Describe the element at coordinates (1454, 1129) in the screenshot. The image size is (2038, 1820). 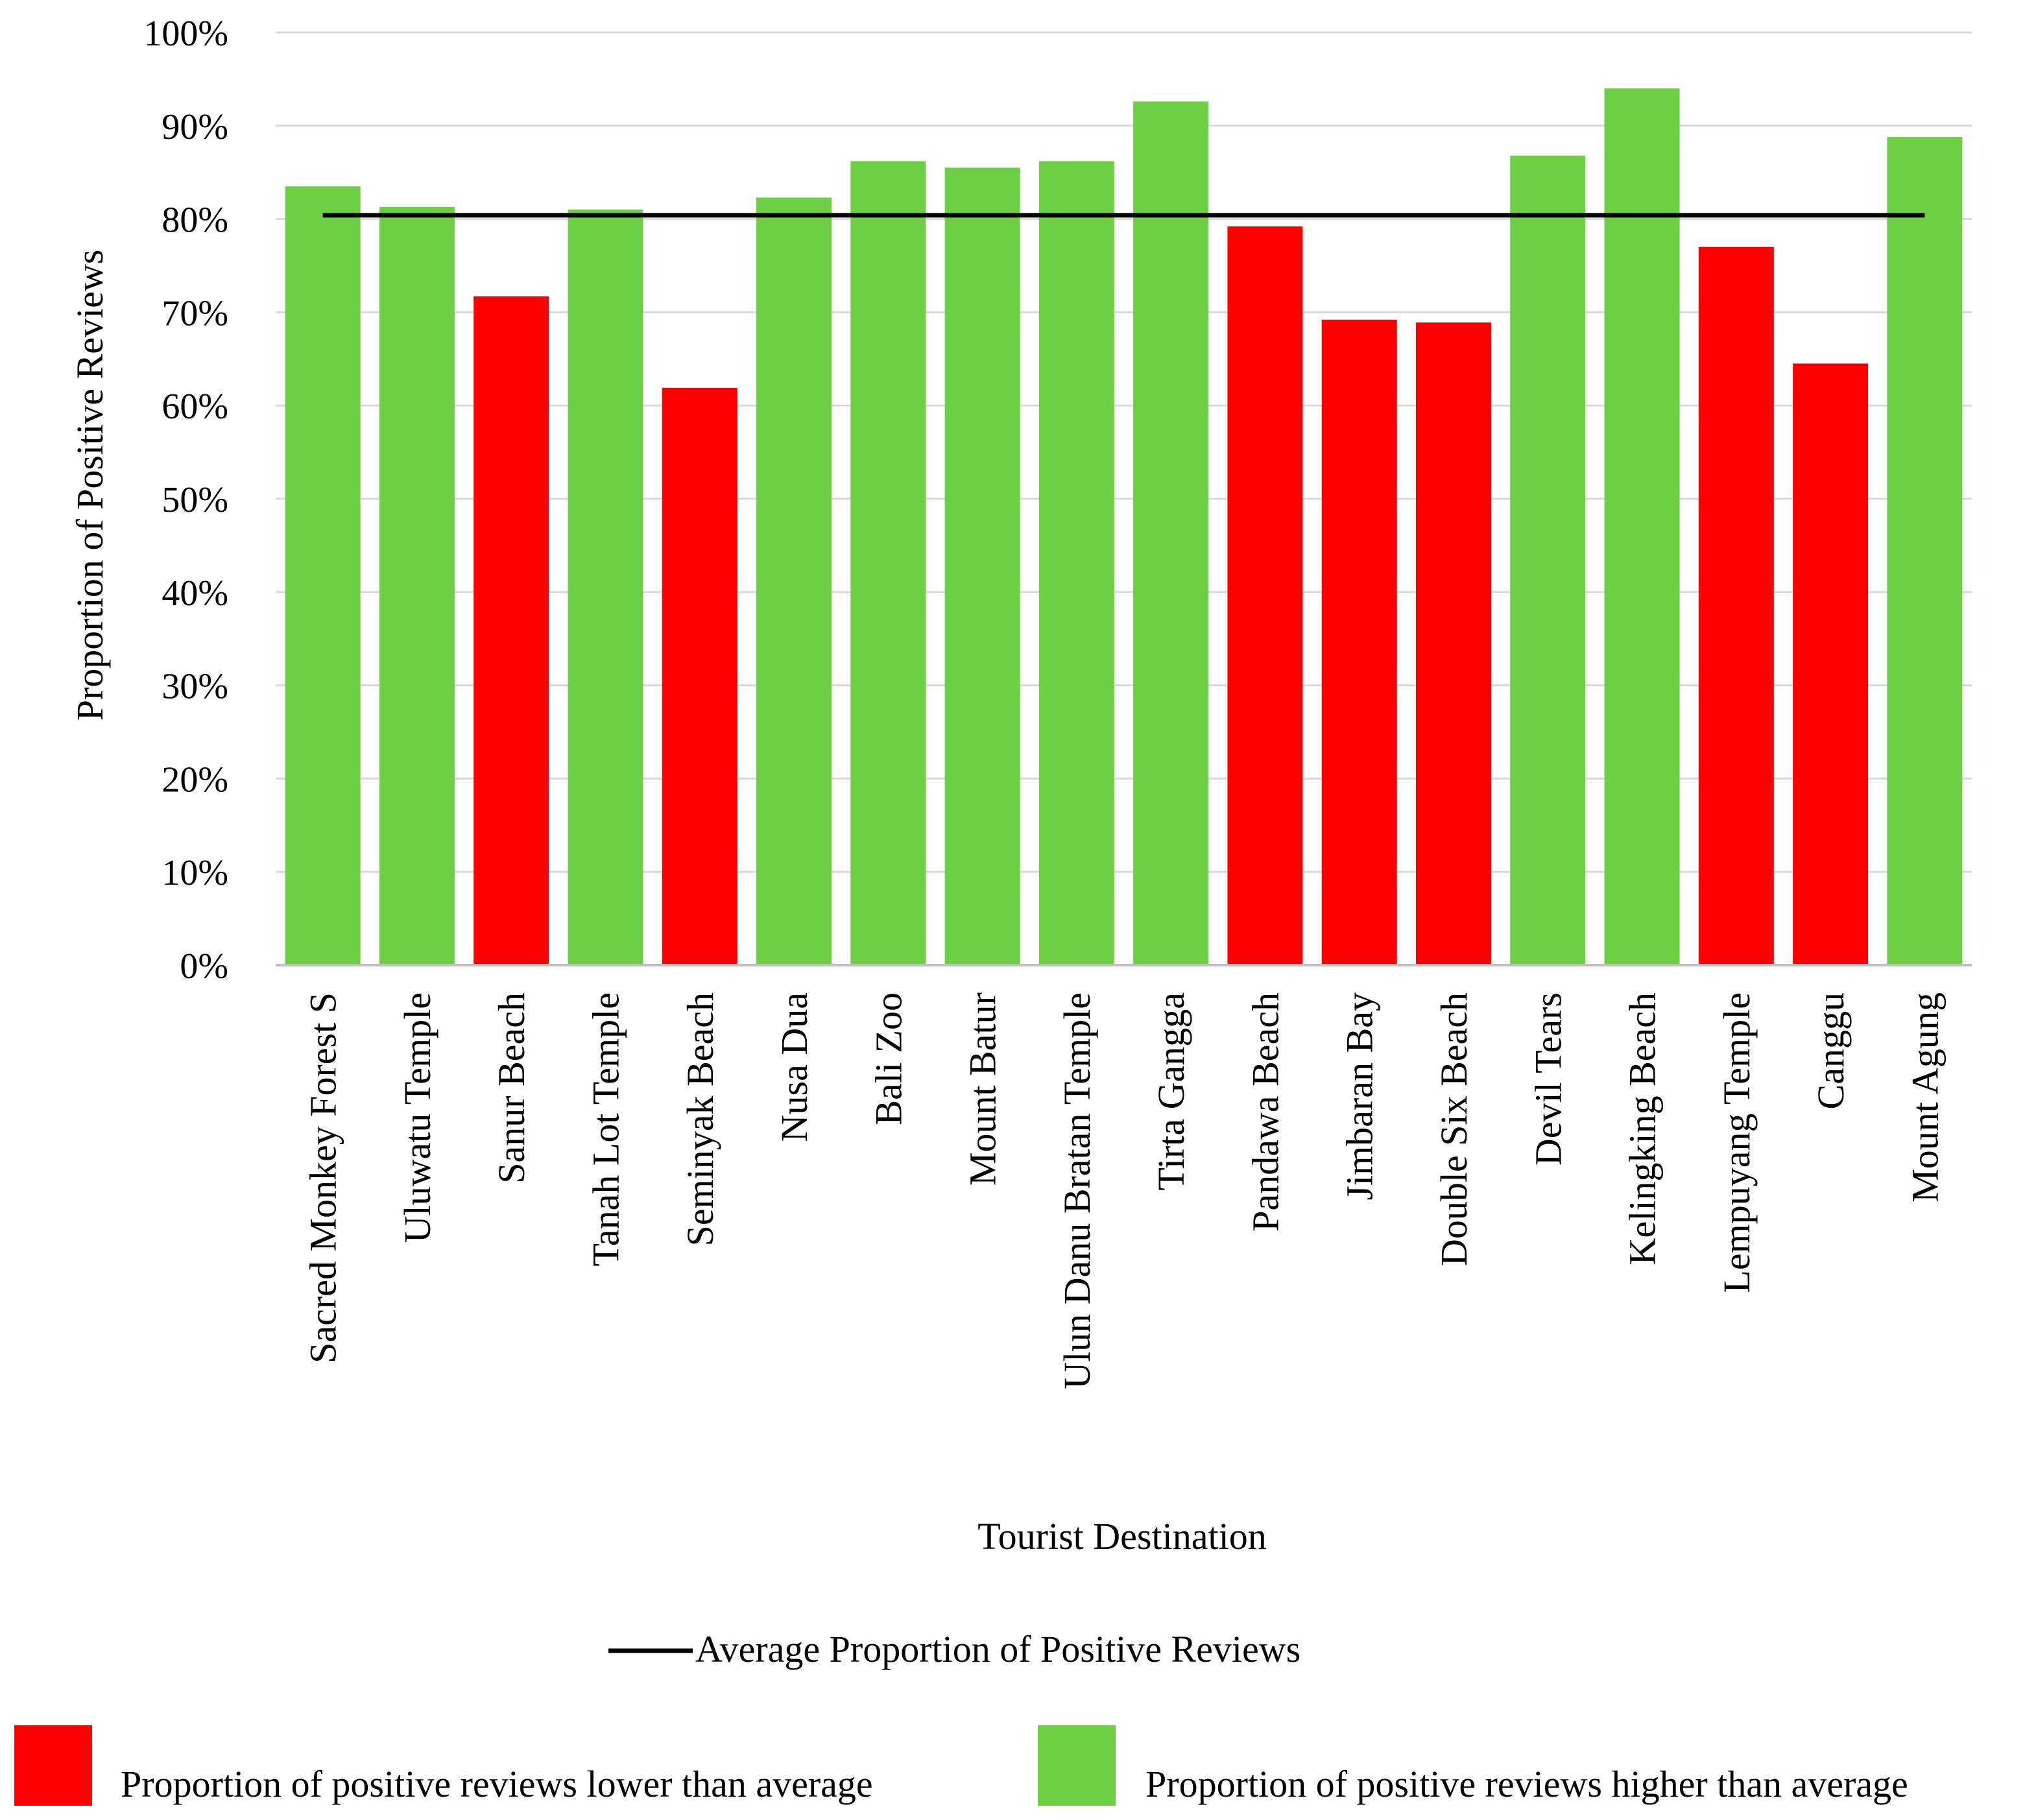
I see `x-tick-label: Double Six Beach` at that location.